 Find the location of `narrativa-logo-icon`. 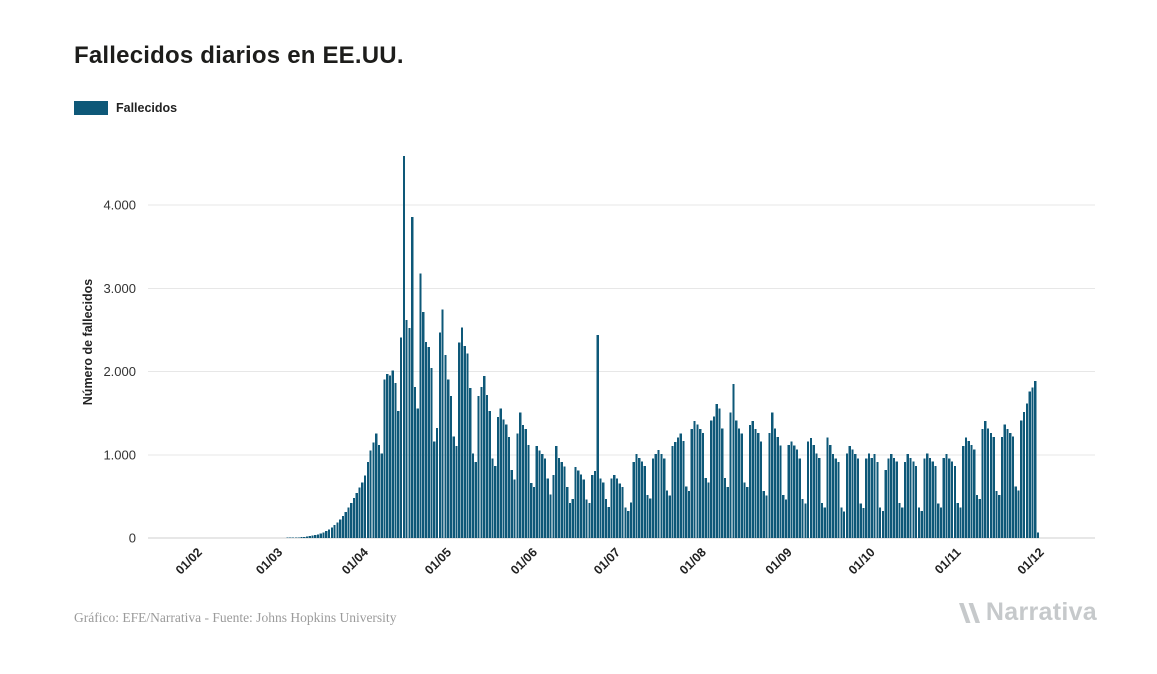

narrativa-logo-icon is located at coordinates (969, 612).